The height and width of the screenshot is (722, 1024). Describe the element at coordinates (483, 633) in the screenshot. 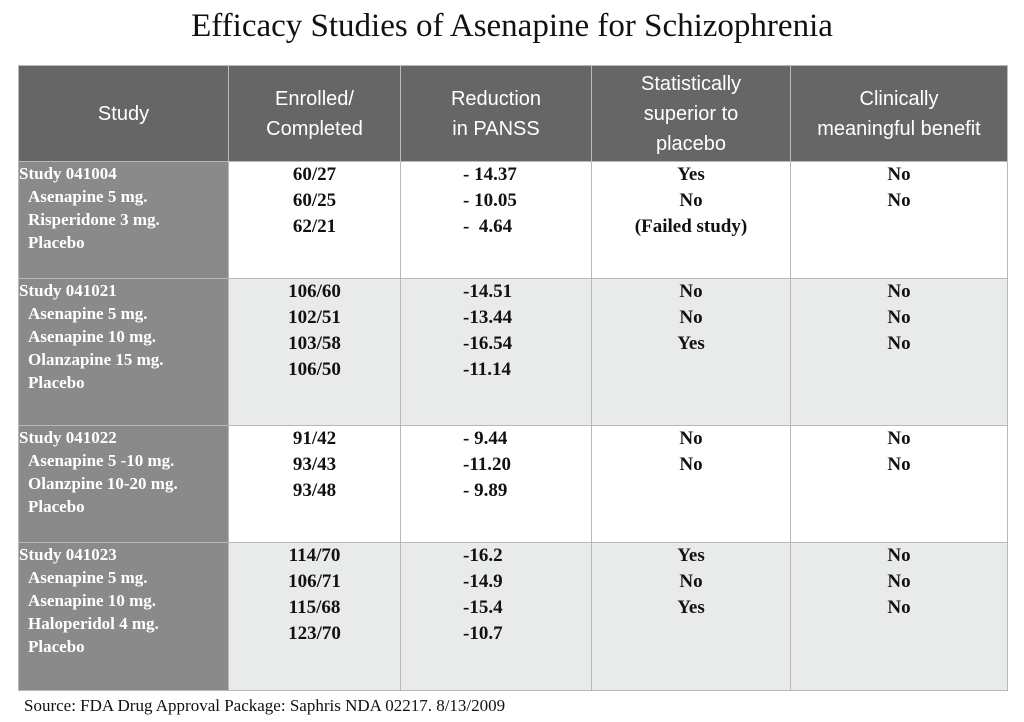

I see `reduction-value: -10.7` at that location.